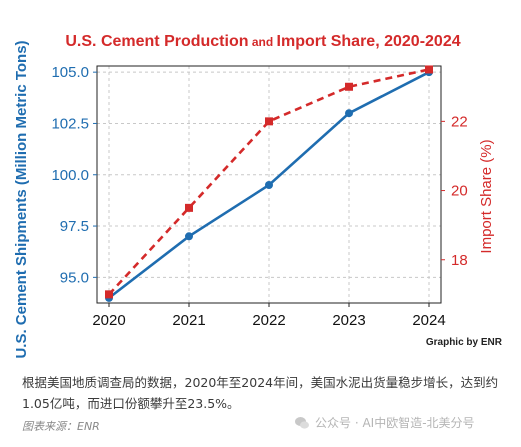  What do you see at coordinates (156, 41) in the screenshot?
I see `title-main: U.S. Cement Production` at bounding box center [156, 41].